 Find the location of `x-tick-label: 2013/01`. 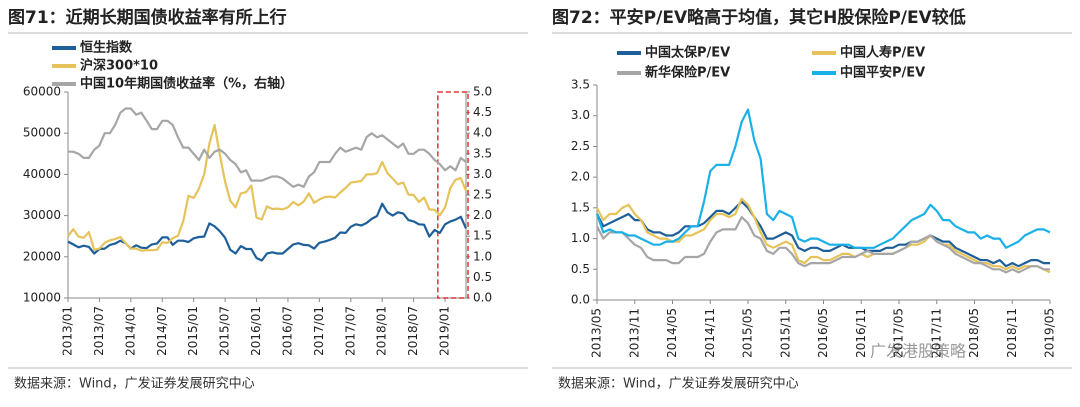

x-tick-label: 2013/01 is located at coordinates (68, 331).